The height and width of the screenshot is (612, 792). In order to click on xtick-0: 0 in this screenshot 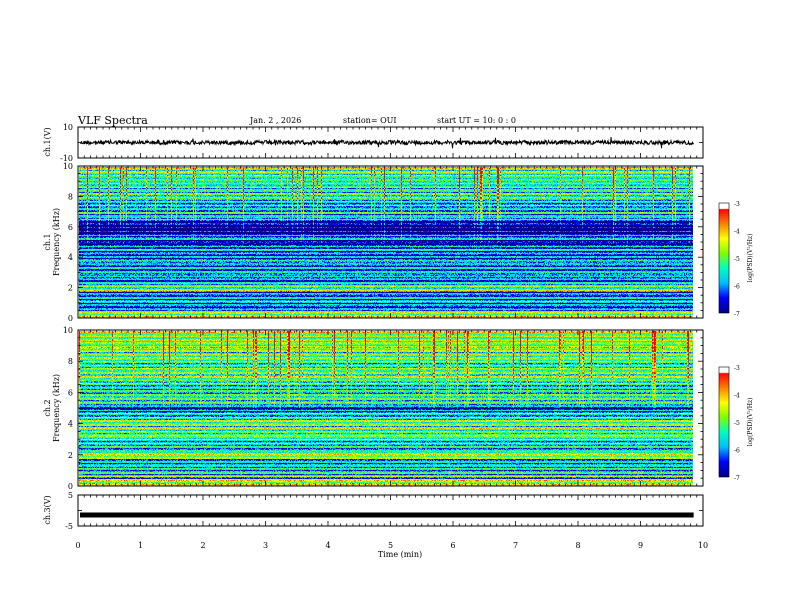, I will do `click(77, 545)`.